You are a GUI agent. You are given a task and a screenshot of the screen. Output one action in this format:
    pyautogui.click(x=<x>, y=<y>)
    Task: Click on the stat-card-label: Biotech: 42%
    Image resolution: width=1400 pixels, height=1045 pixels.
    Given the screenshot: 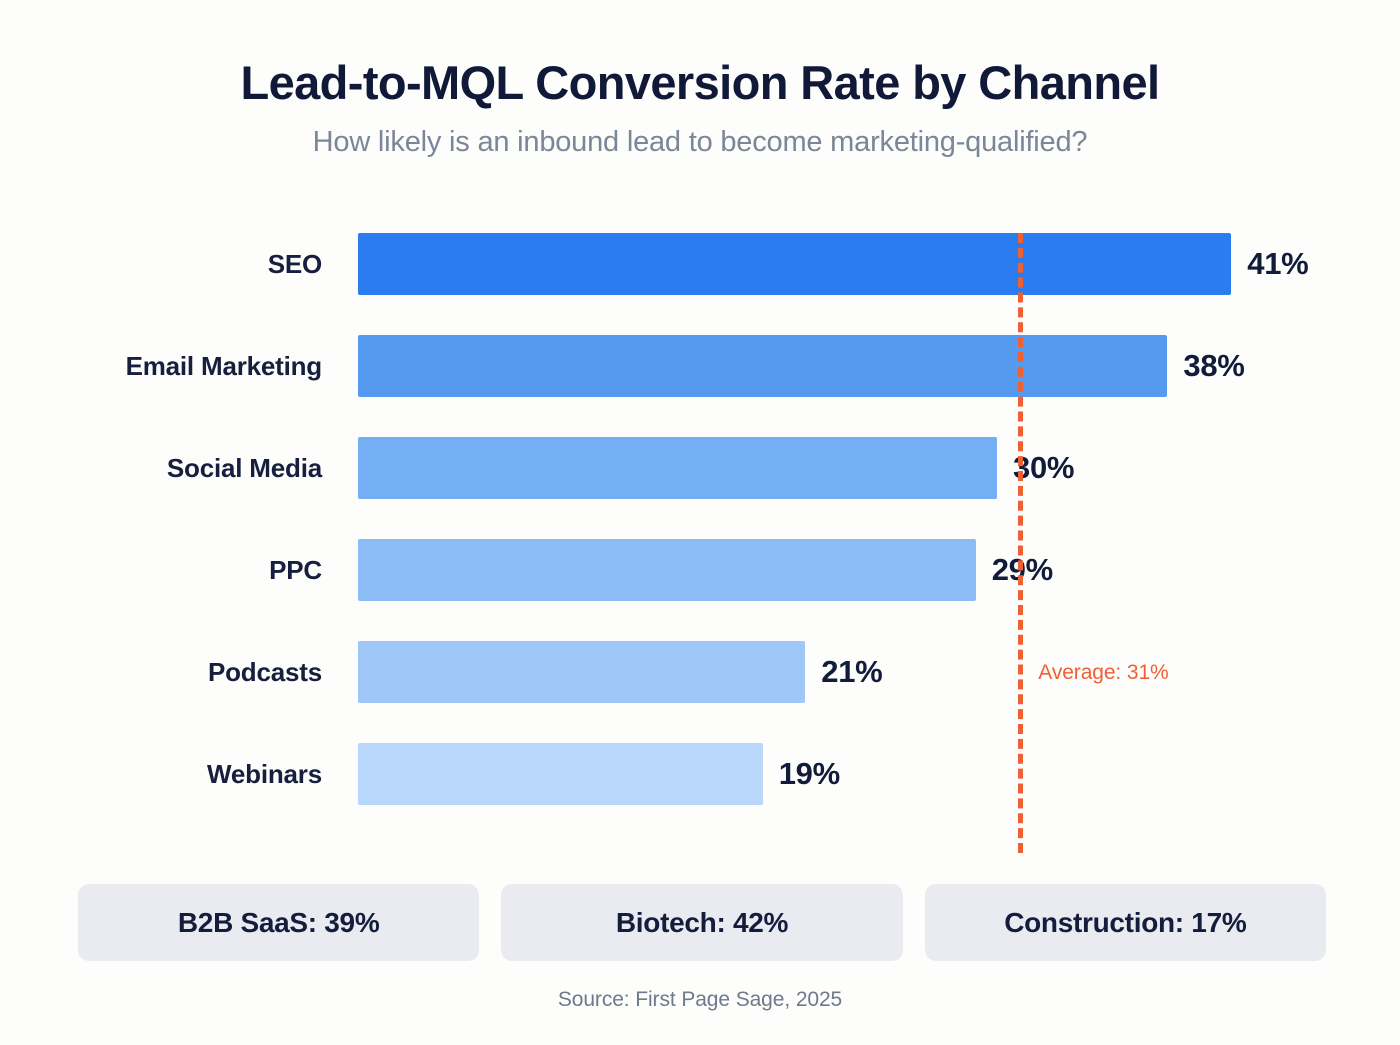 What is the action you would take?
    pyautogui.click(x=702, y=922)
    